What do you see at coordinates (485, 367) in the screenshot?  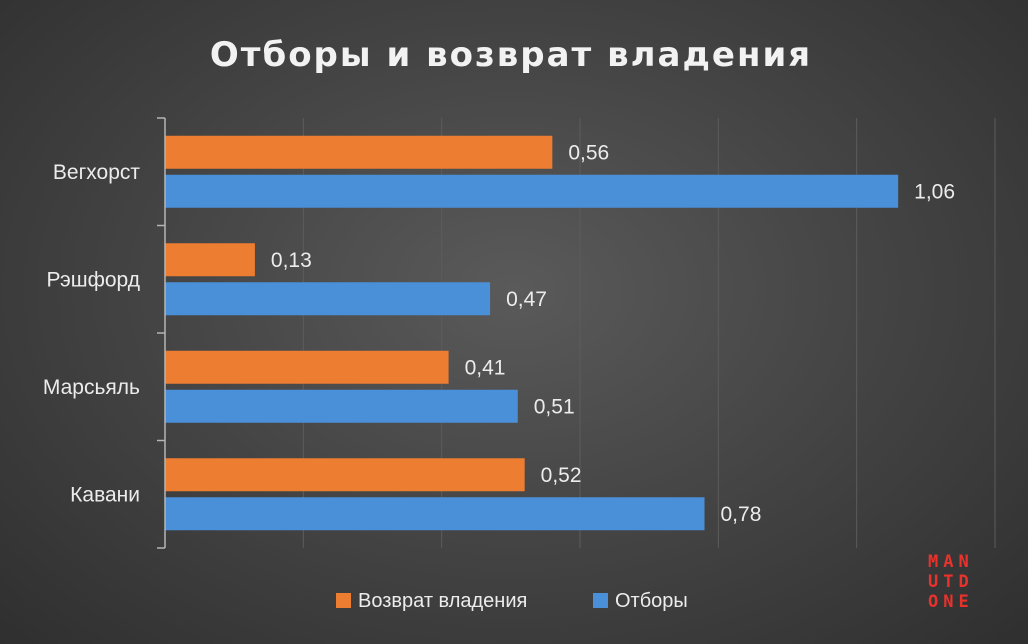 I see `data-label: 0,41` at bounding box center [485, 367].